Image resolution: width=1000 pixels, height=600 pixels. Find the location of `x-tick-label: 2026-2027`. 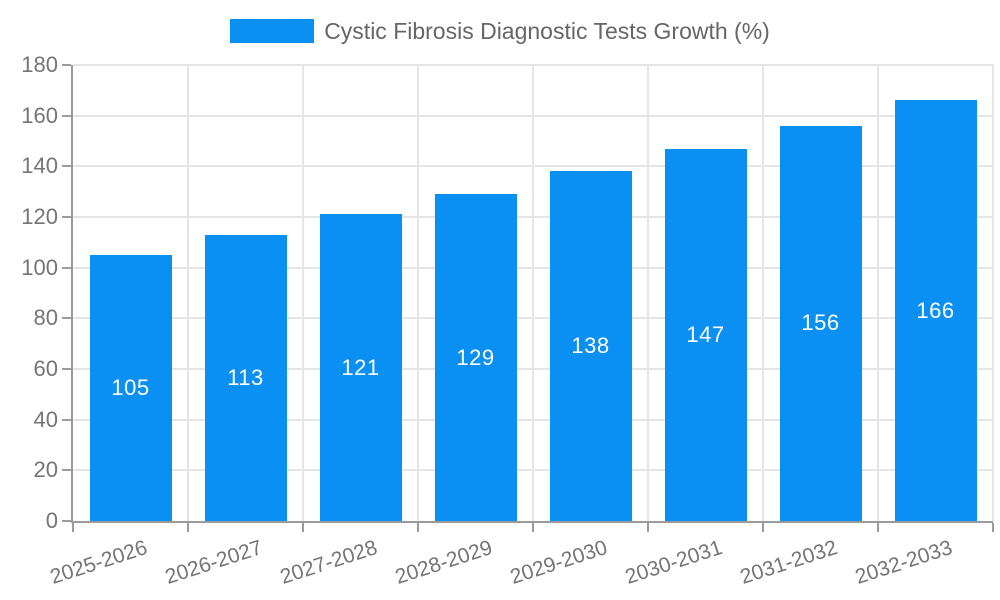

x-tick-label: 2026-2027 is located at coordinates (213, 562).